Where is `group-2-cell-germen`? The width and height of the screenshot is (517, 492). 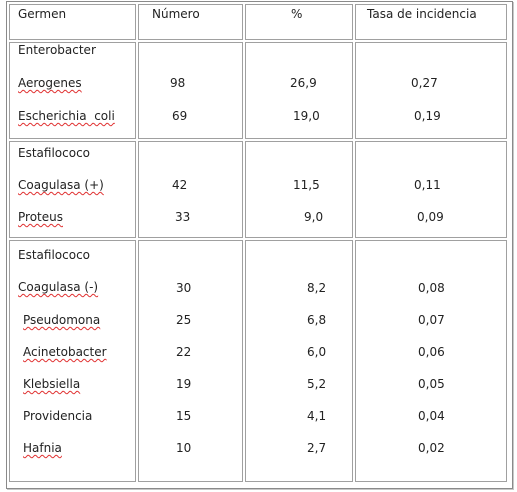
group-2-cell-germen is located at coordinates (72, 189).